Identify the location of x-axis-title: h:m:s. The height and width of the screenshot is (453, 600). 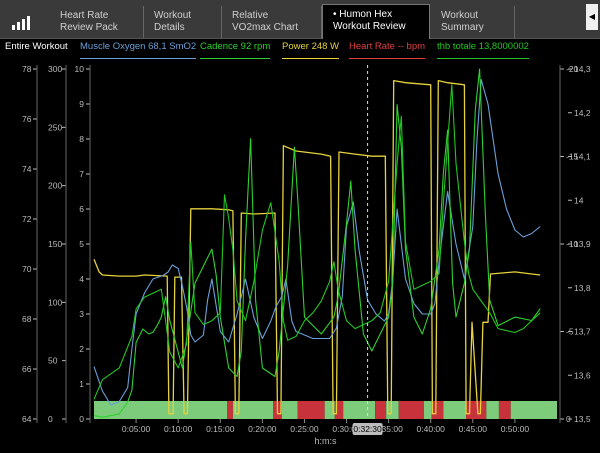
(325, 441).